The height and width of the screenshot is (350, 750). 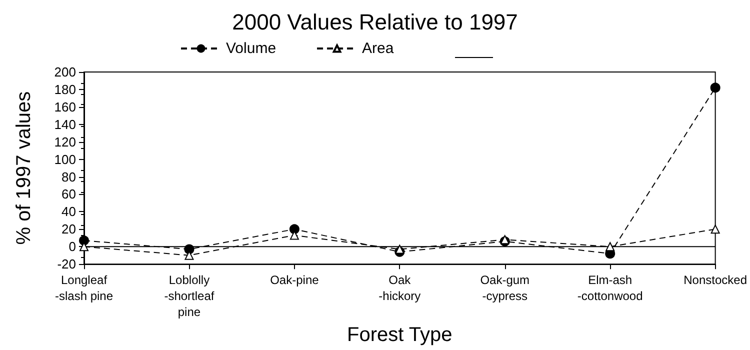 What do you see at coordinates (69, 194) in the screenshot?
I see `y-tick-label: 60` at bounding box center [69, 194].